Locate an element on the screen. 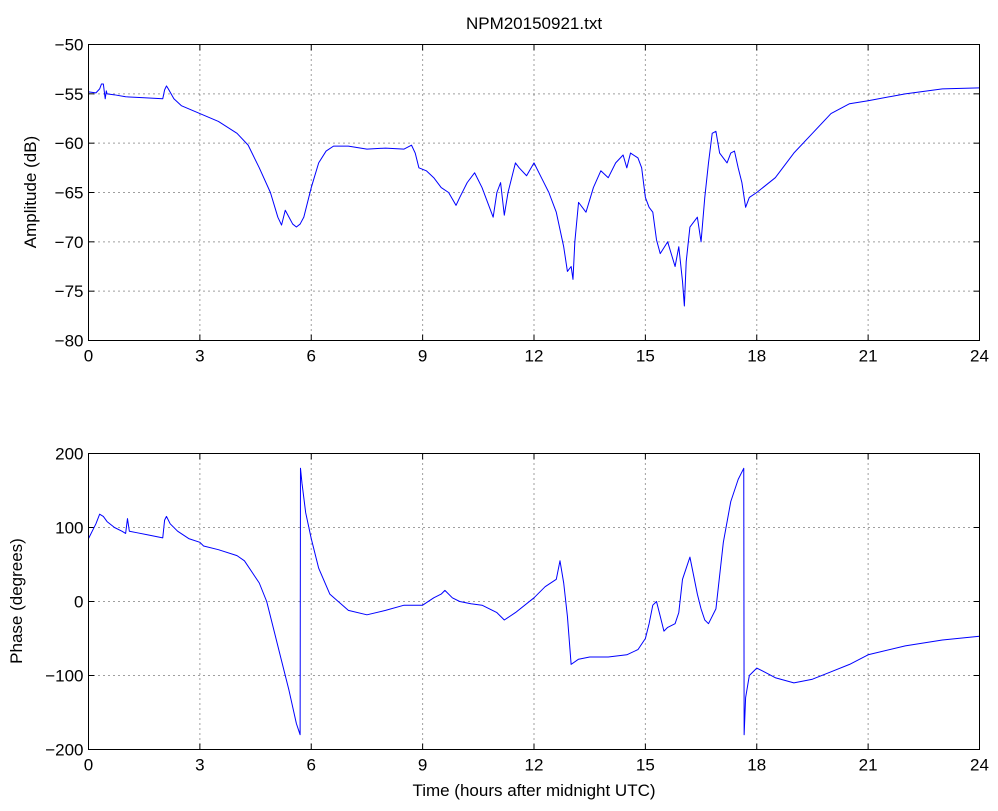 The width and height of the screenshot is (998, 811). phase-x-tick-label: 12 is located at coordinates (534, 765).